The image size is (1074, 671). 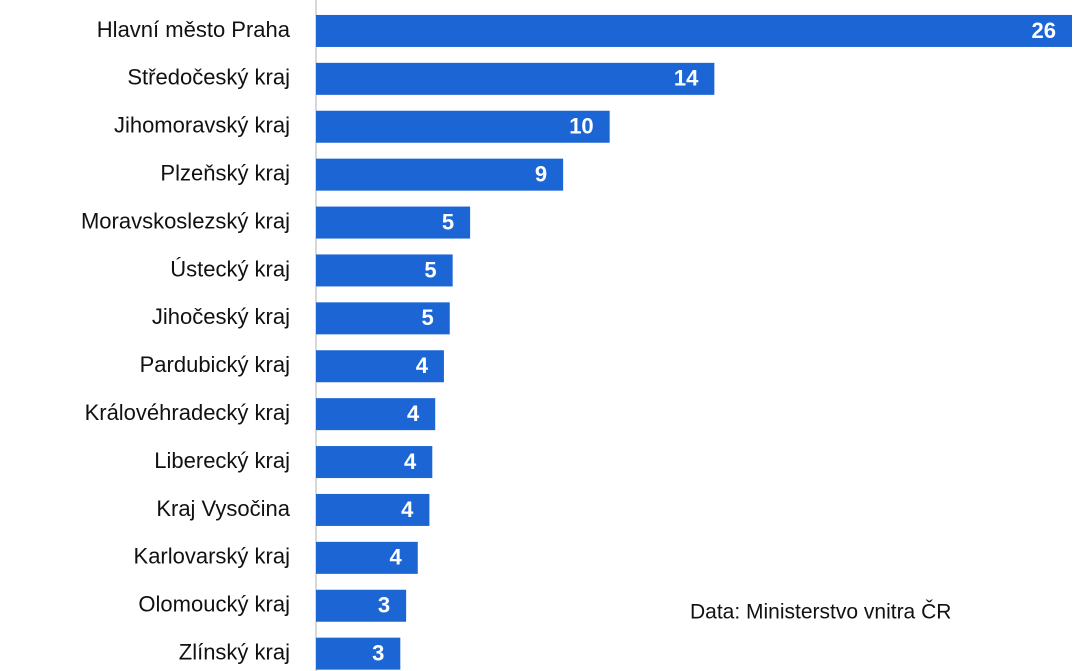 I want to click on value-label: 26, so click(x=1044, y=30).